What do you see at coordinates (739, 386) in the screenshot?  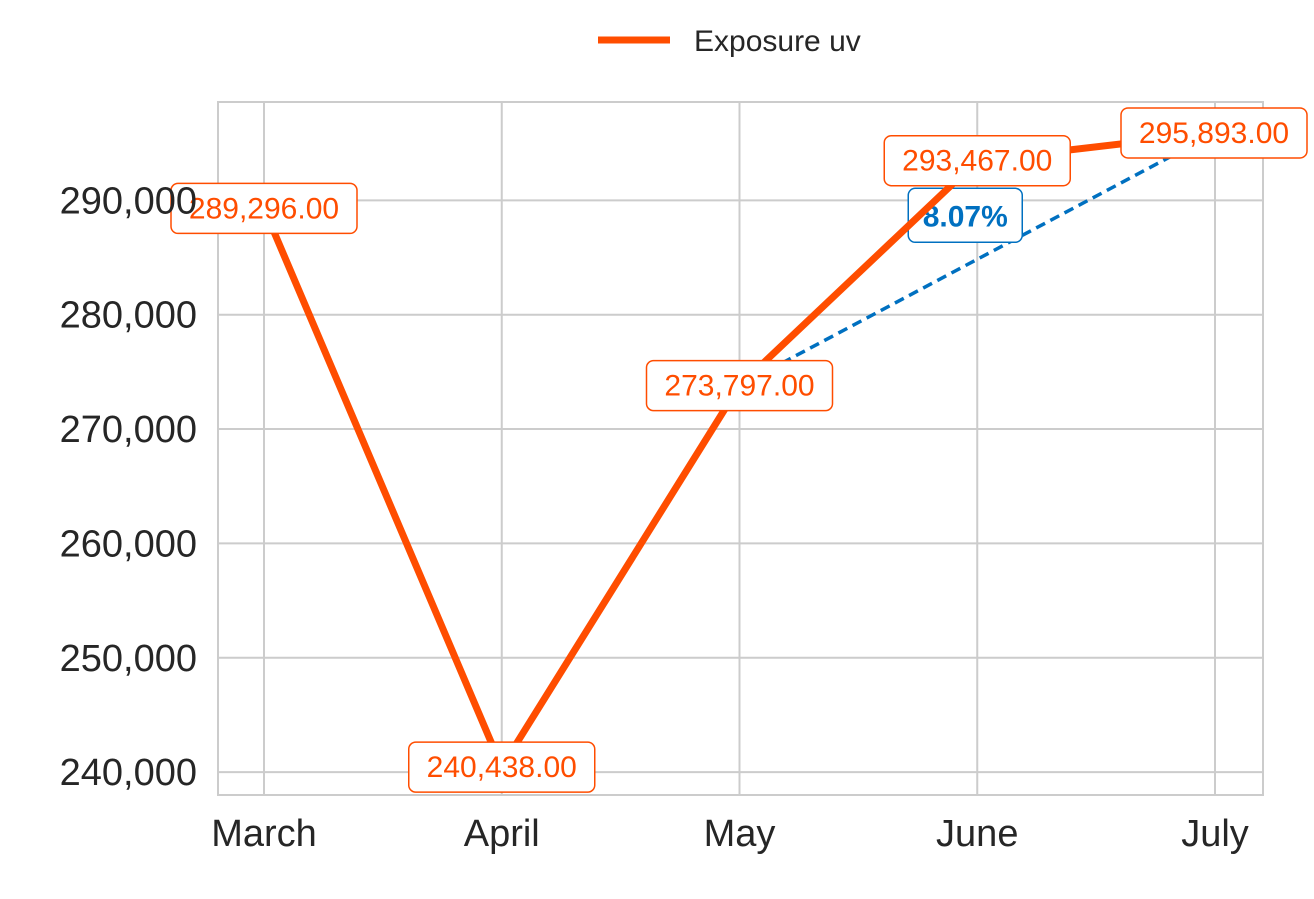 I see `data-label: 273,797.00` at bounding box center [739, 386].